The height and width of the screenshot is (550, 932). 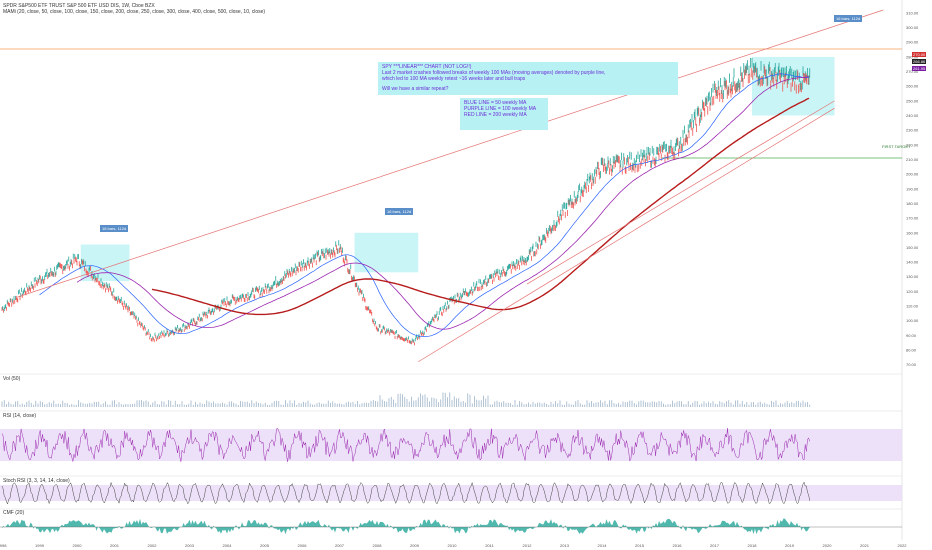 What do you see at coordinates (190, 545) in the screenshot?
I see `x-tick-label: 2003` at bounding box center [190, 545].